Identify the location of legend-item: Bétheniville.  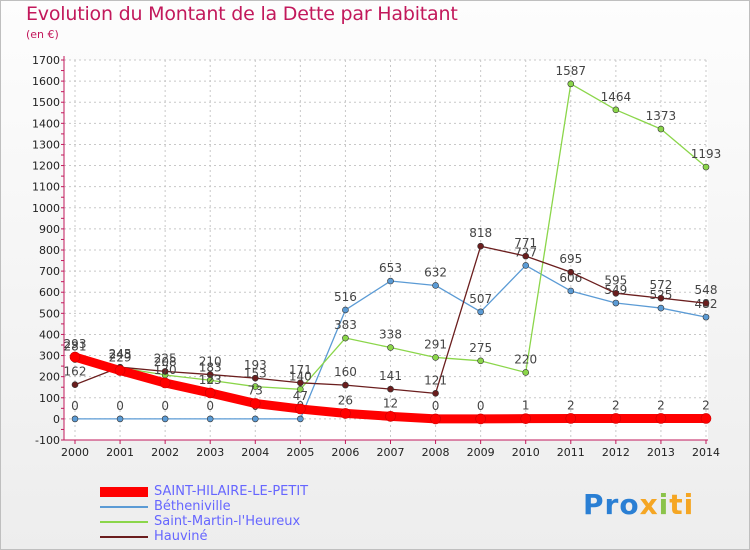
(204, 506).